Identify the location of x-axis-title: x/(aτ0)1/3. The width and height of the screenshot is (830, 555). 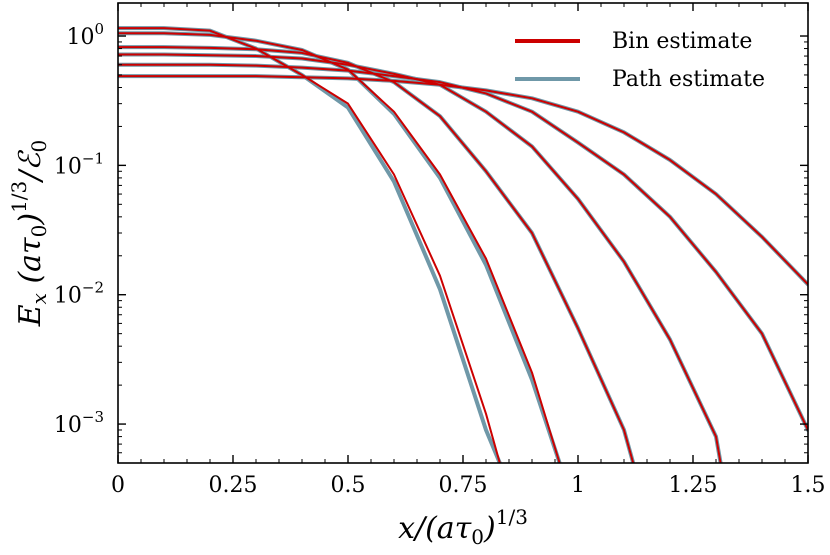
(463, 527).